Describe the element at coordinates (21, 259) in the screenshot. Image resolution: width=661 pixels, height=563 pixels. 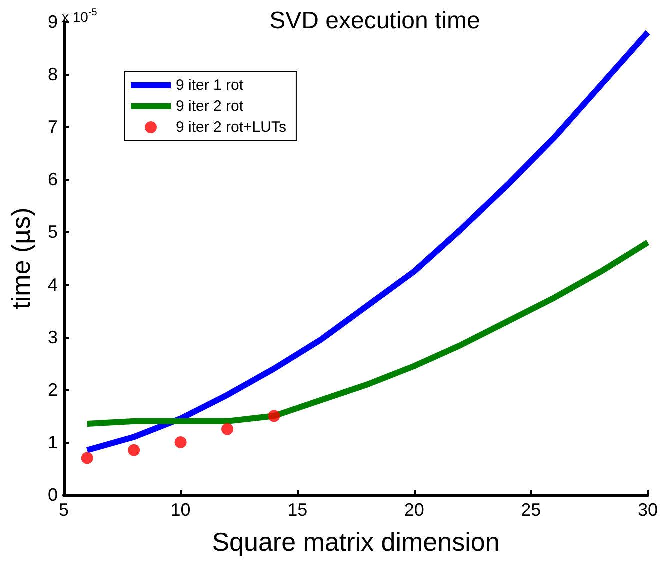
I see `y-axis-title: time (µs)` at that location.